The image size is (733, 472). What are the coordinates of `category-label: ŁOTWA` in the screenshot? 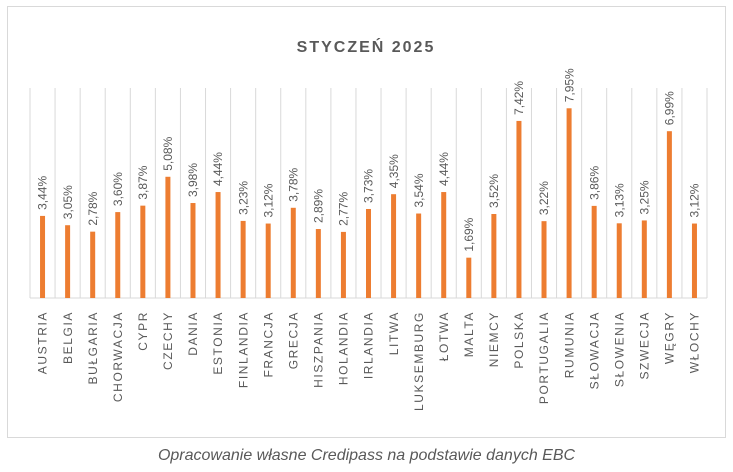 It's located at (444, 336).